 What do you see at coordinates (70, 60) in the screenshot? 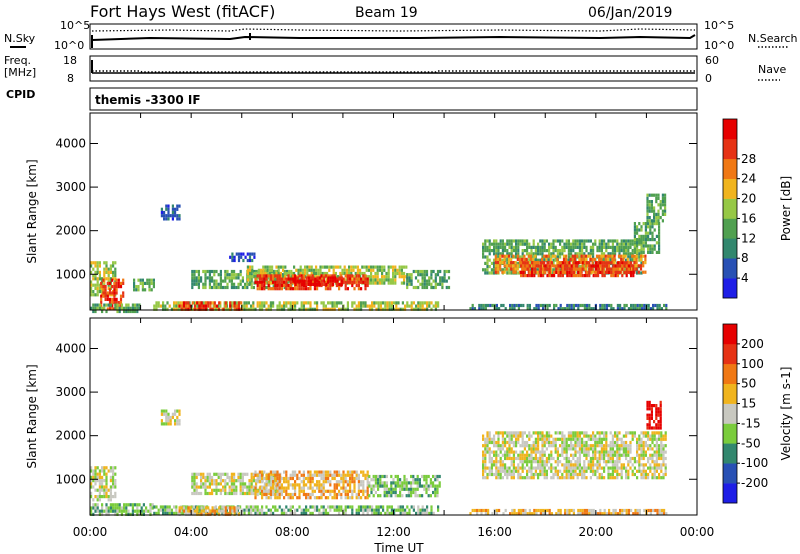
I see `freq-tick-high: 18` at bounding box center [70, 60].